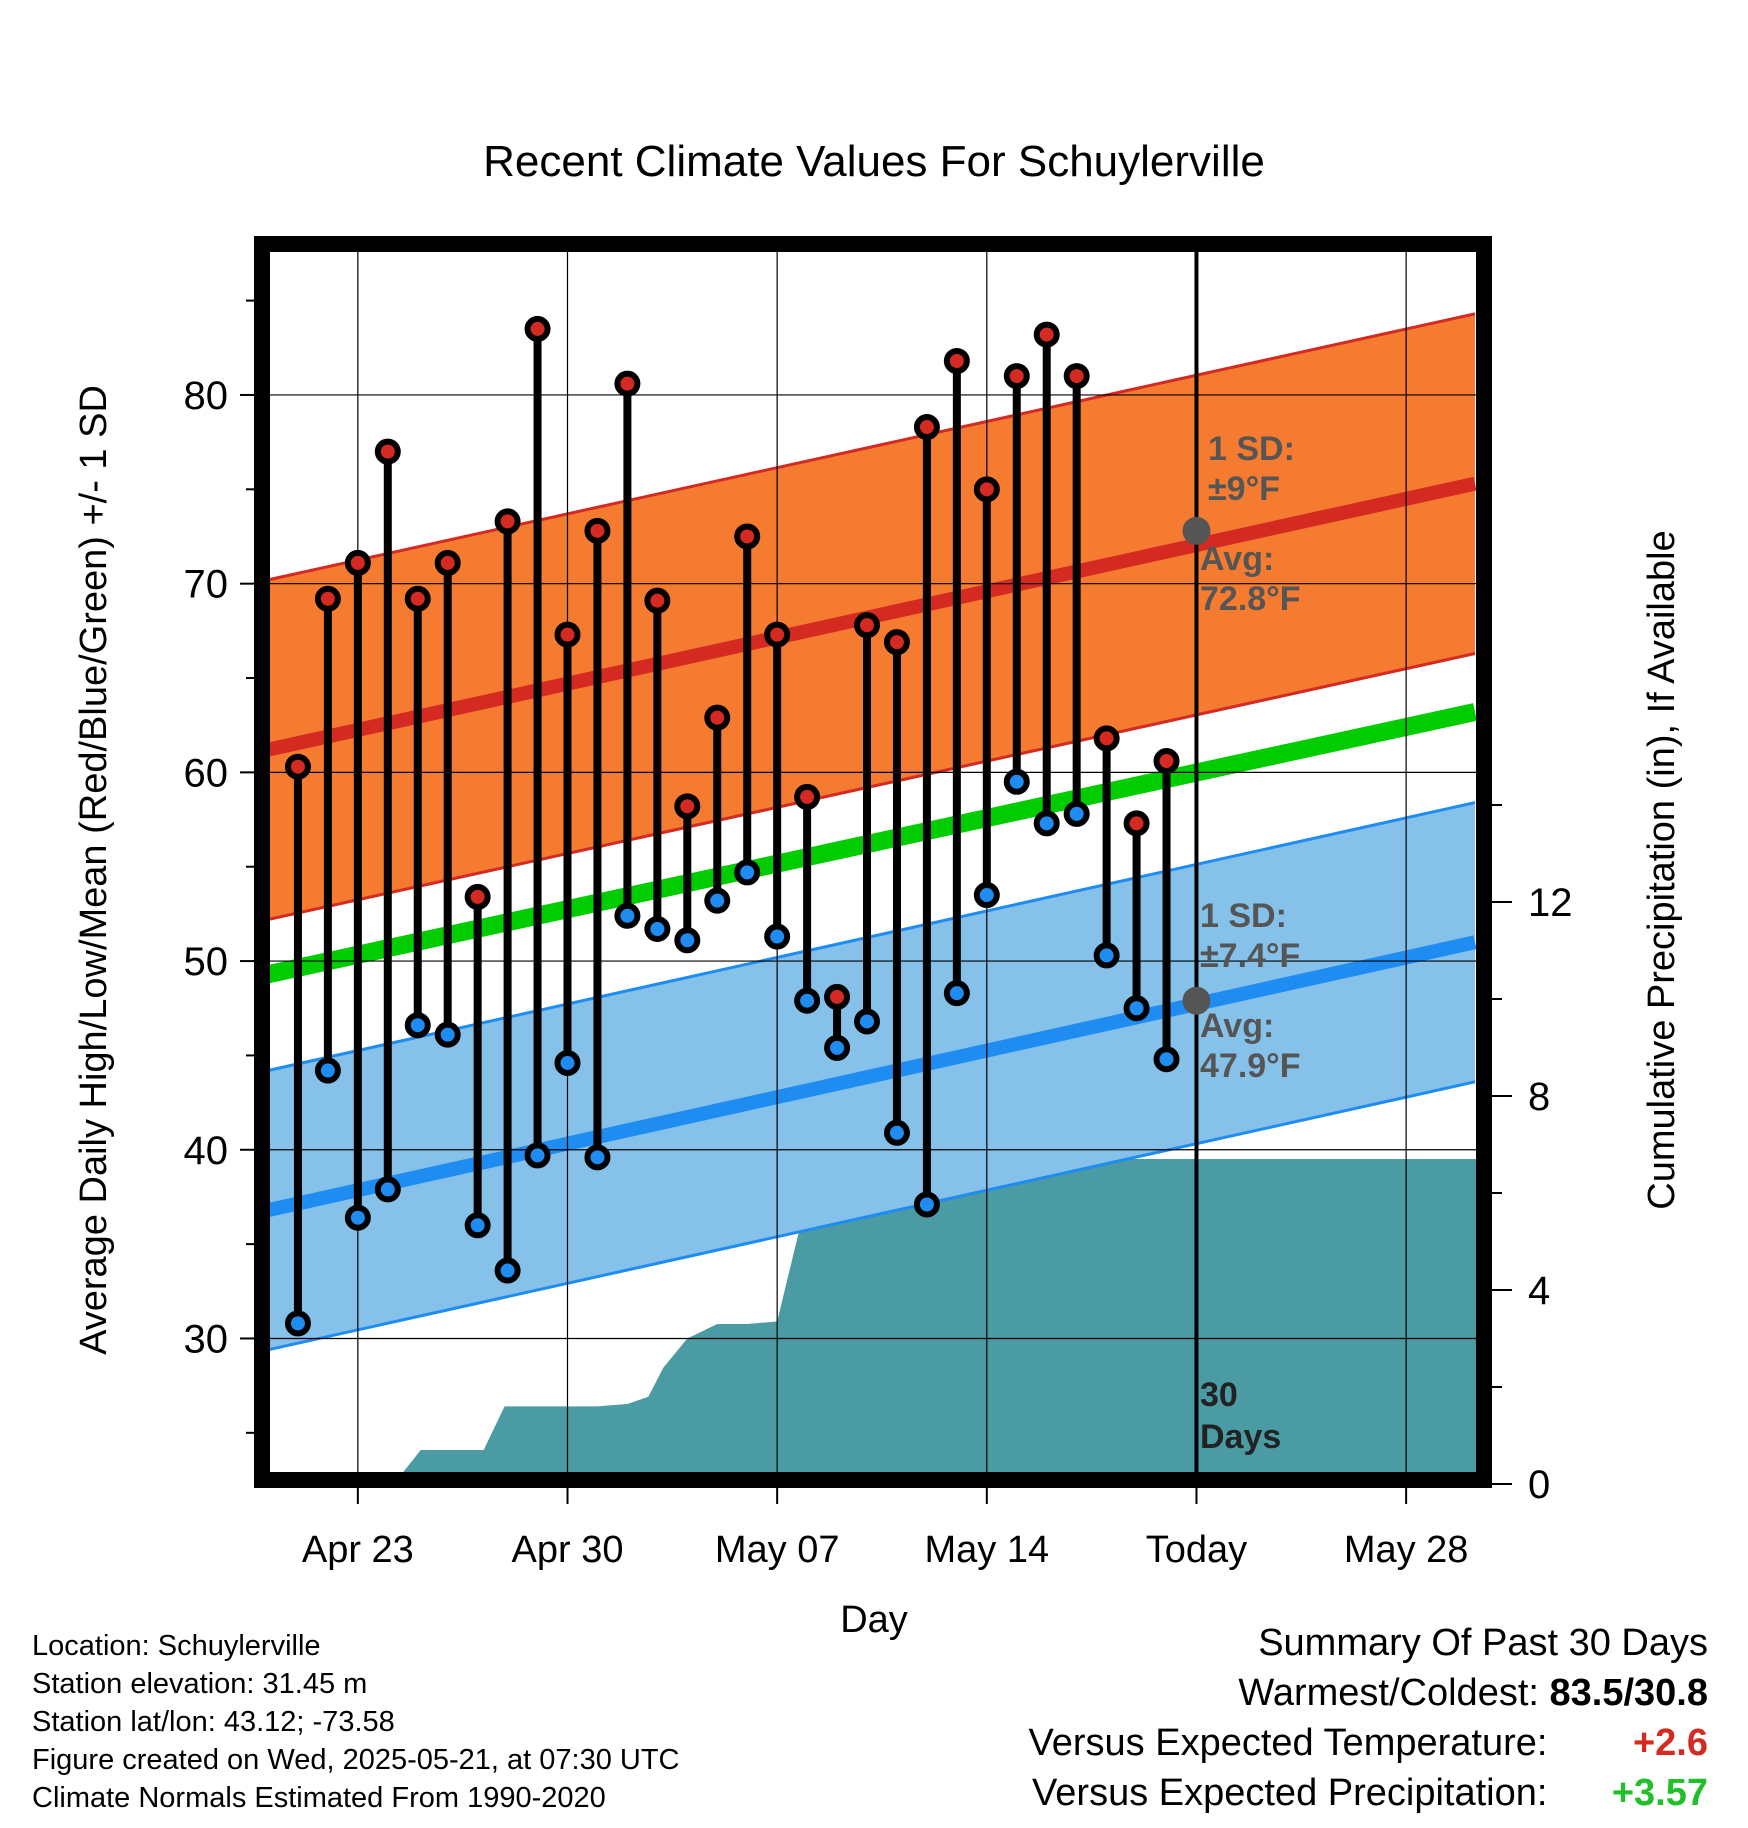 Image resolution: width=1748 pixels, height=1828 pixels. What do you see at coordinates (871, 1076) in the screenshot?
I see `low-normal-line` at bounding box center [871, 1076].